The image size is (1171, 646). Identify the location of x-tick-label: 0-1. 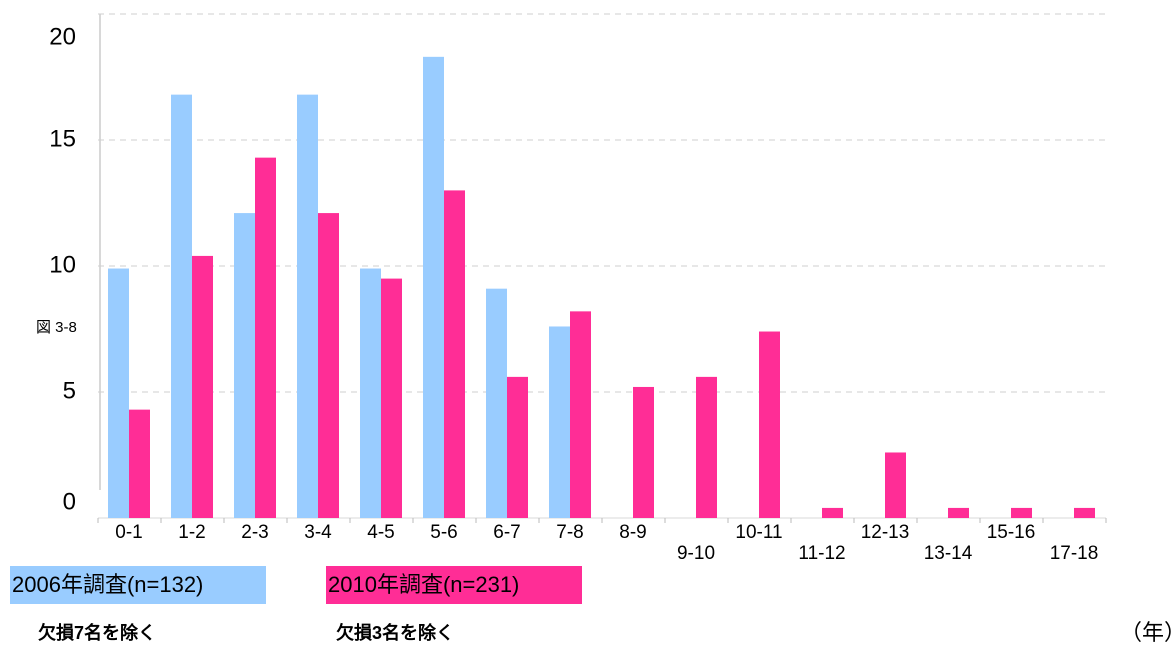
(128, 532).